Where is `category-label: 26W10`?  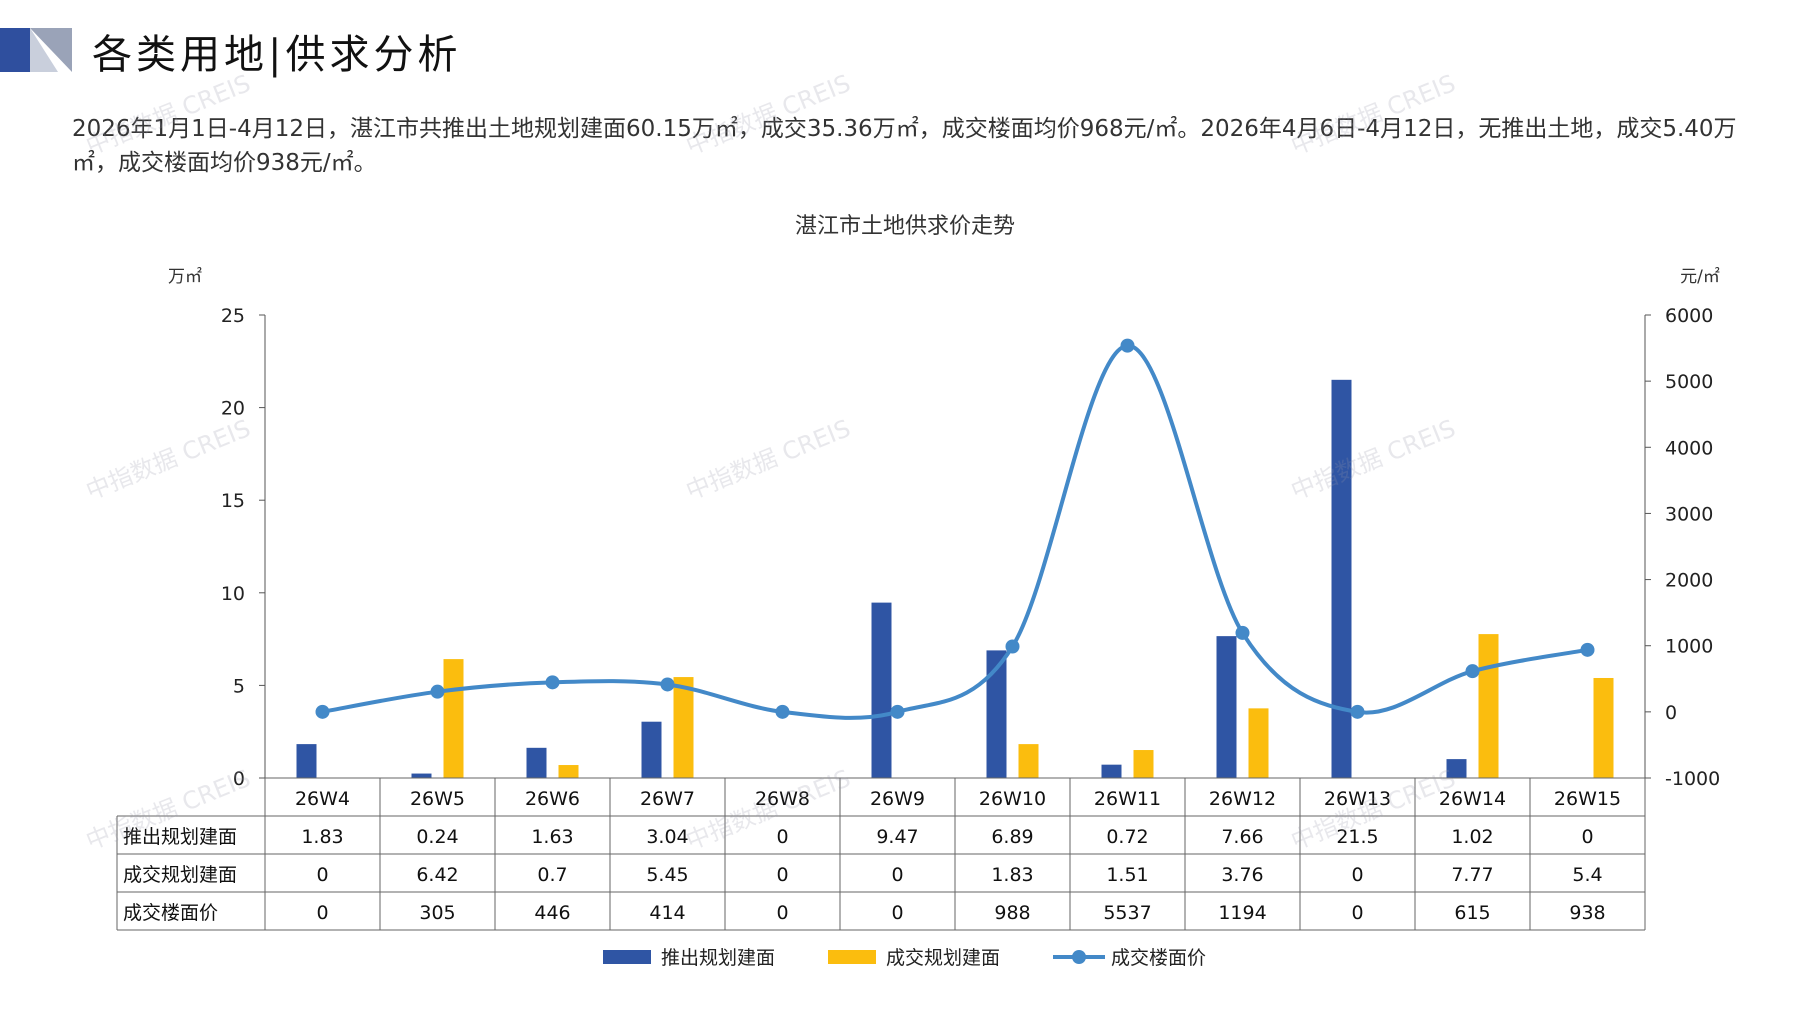
category-label: 26W10 is located at coordinates (1012, 799).